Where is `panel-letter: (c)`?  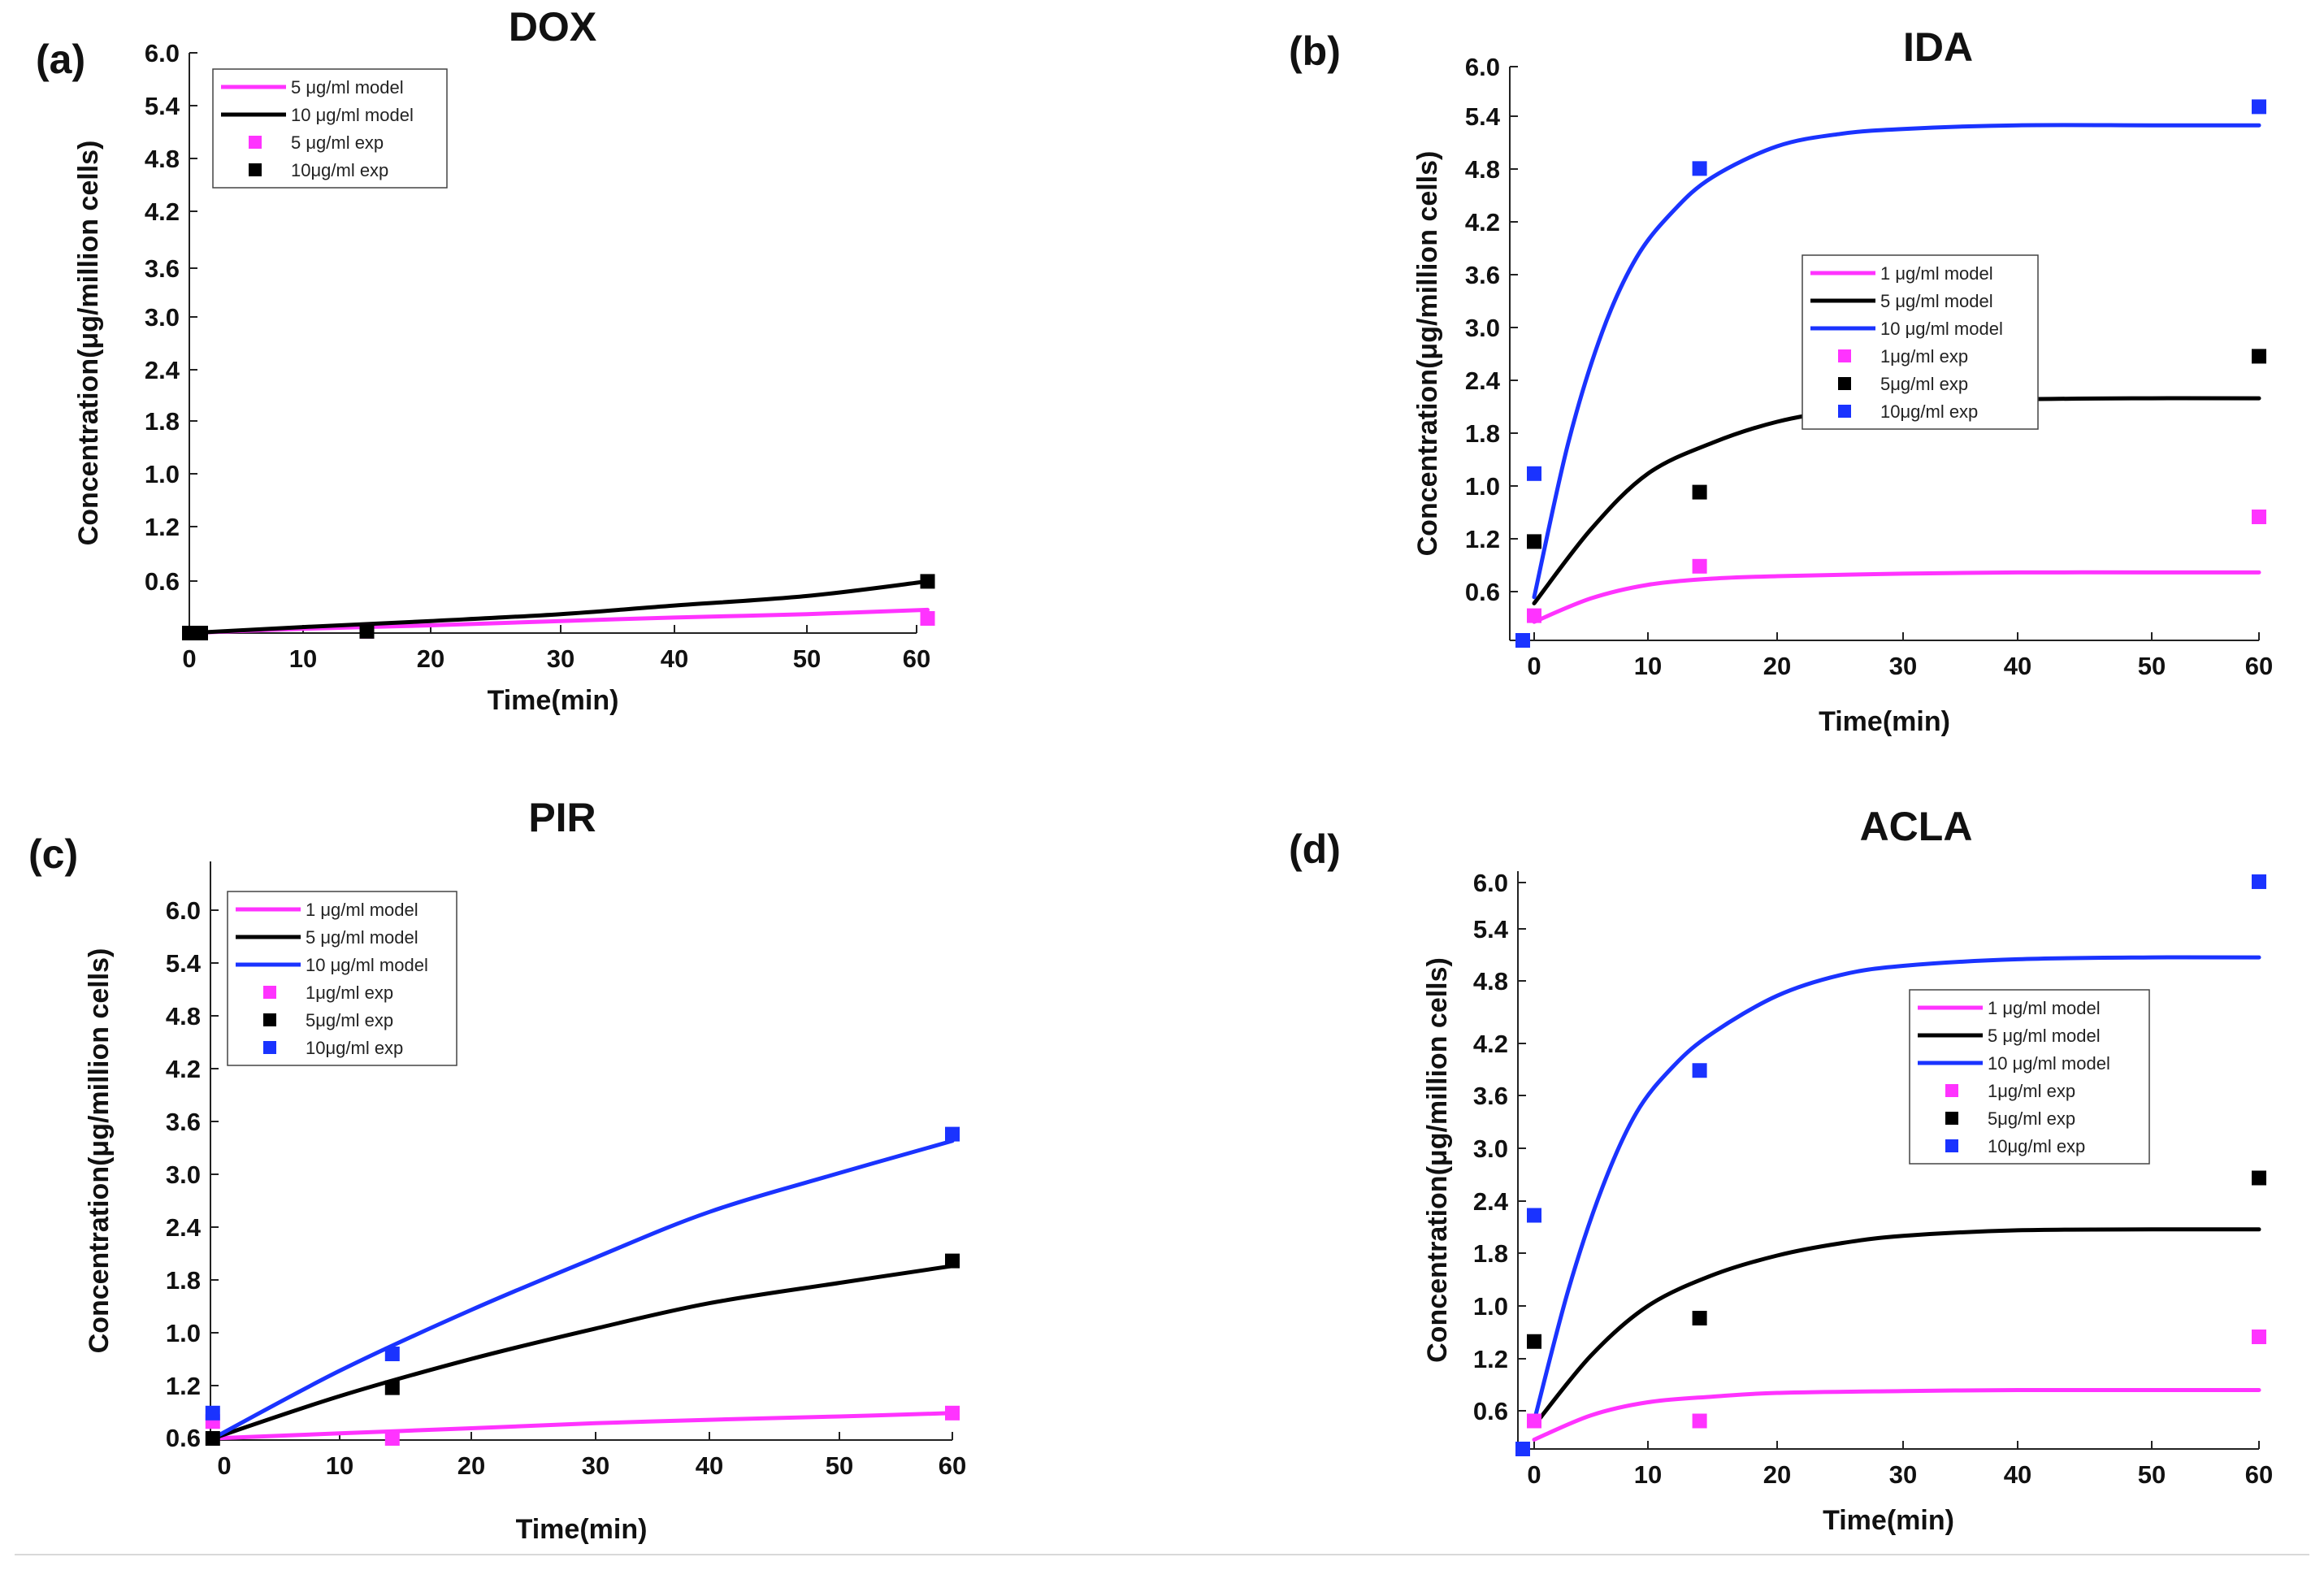
panel-letter: (c) is located at coordinates (53, 854).